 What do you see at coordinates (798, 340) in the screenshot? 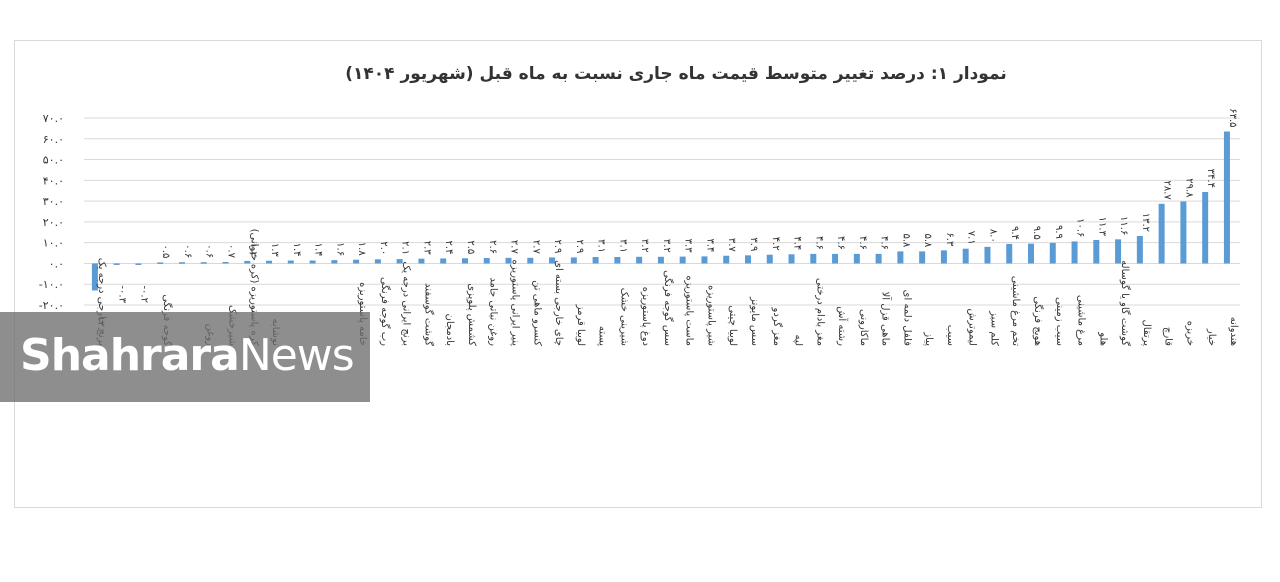
I see `category-label: لپه` at bounding box center [798, 340].